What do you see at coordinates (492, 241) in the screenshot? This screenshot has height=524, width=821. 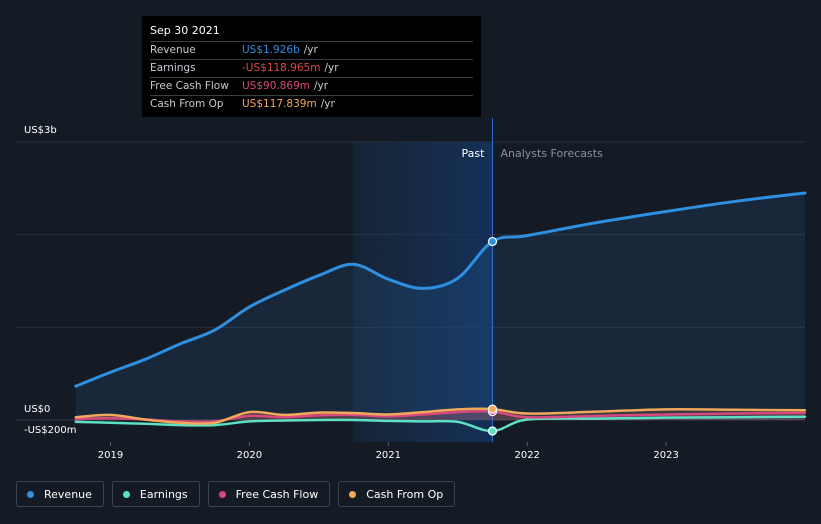 I see `revenue-marker` at bounding box center [492, 241].